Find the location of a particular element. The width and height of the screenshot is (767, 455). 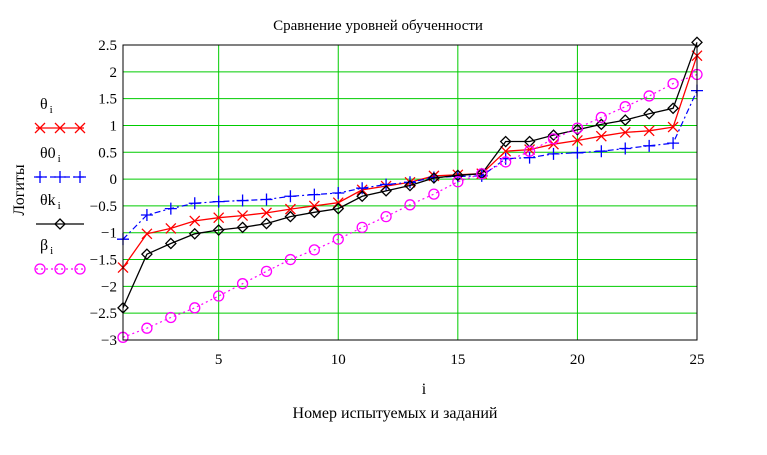

x-tick-label: 10 is located at coordinates (338, 360).